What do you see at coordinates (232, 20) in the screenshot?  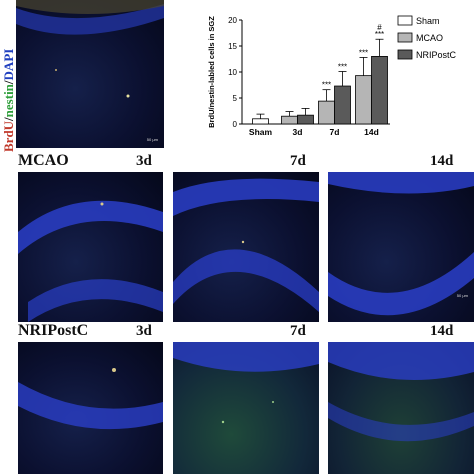 I see `y-tick-label: 20` at bounding box center [232, 20].